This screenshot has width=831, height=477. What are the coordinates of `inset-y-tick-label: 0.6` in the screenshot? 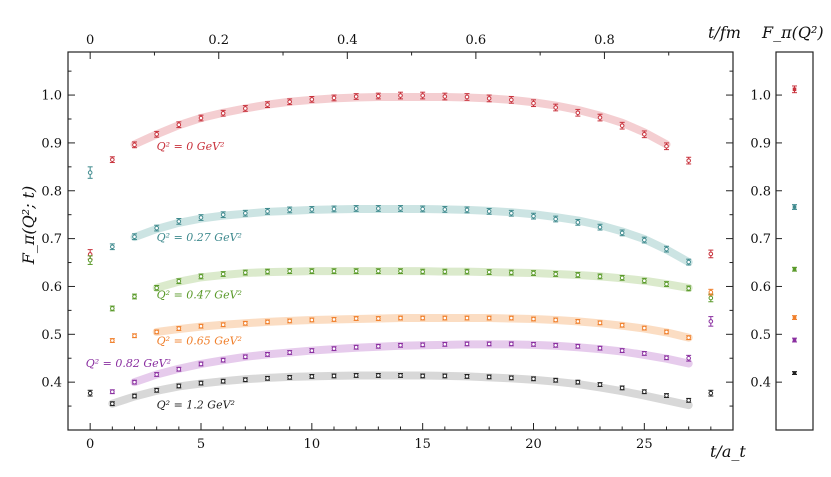 It's located at (760, 287).